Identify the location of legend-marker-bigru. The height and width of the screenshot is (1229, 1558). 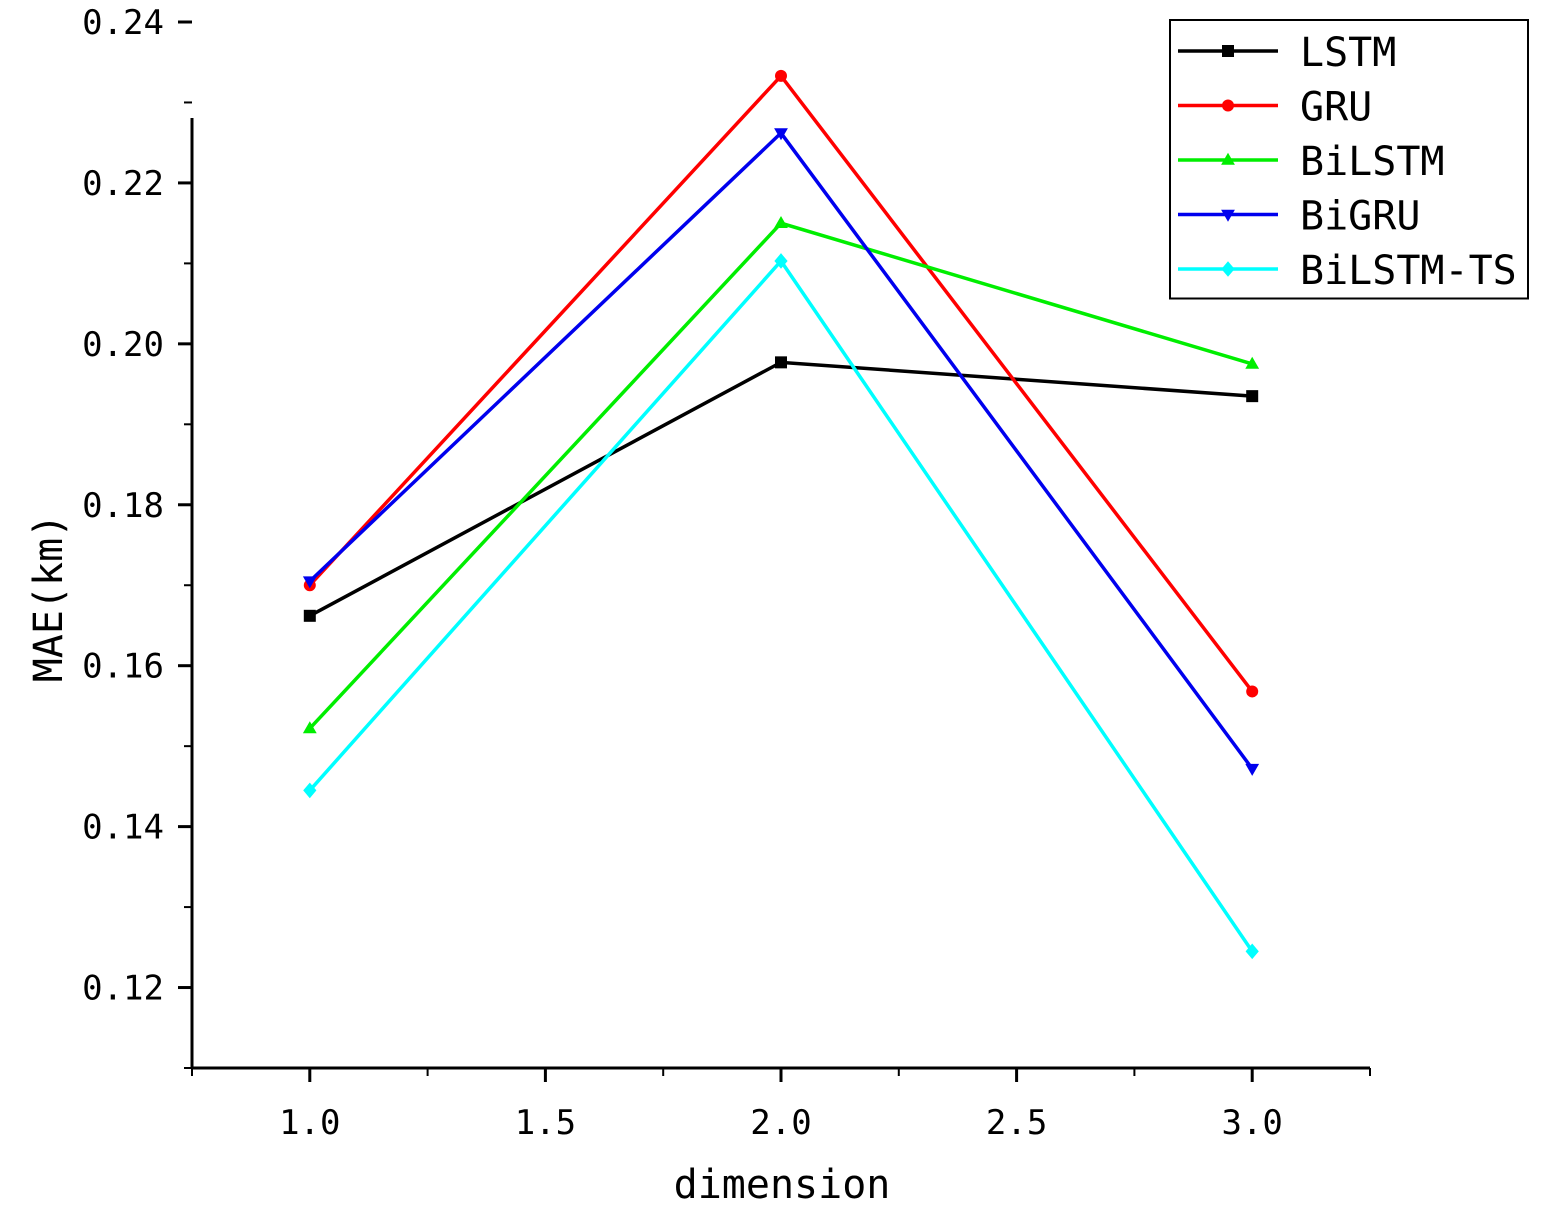
(1228, 215).